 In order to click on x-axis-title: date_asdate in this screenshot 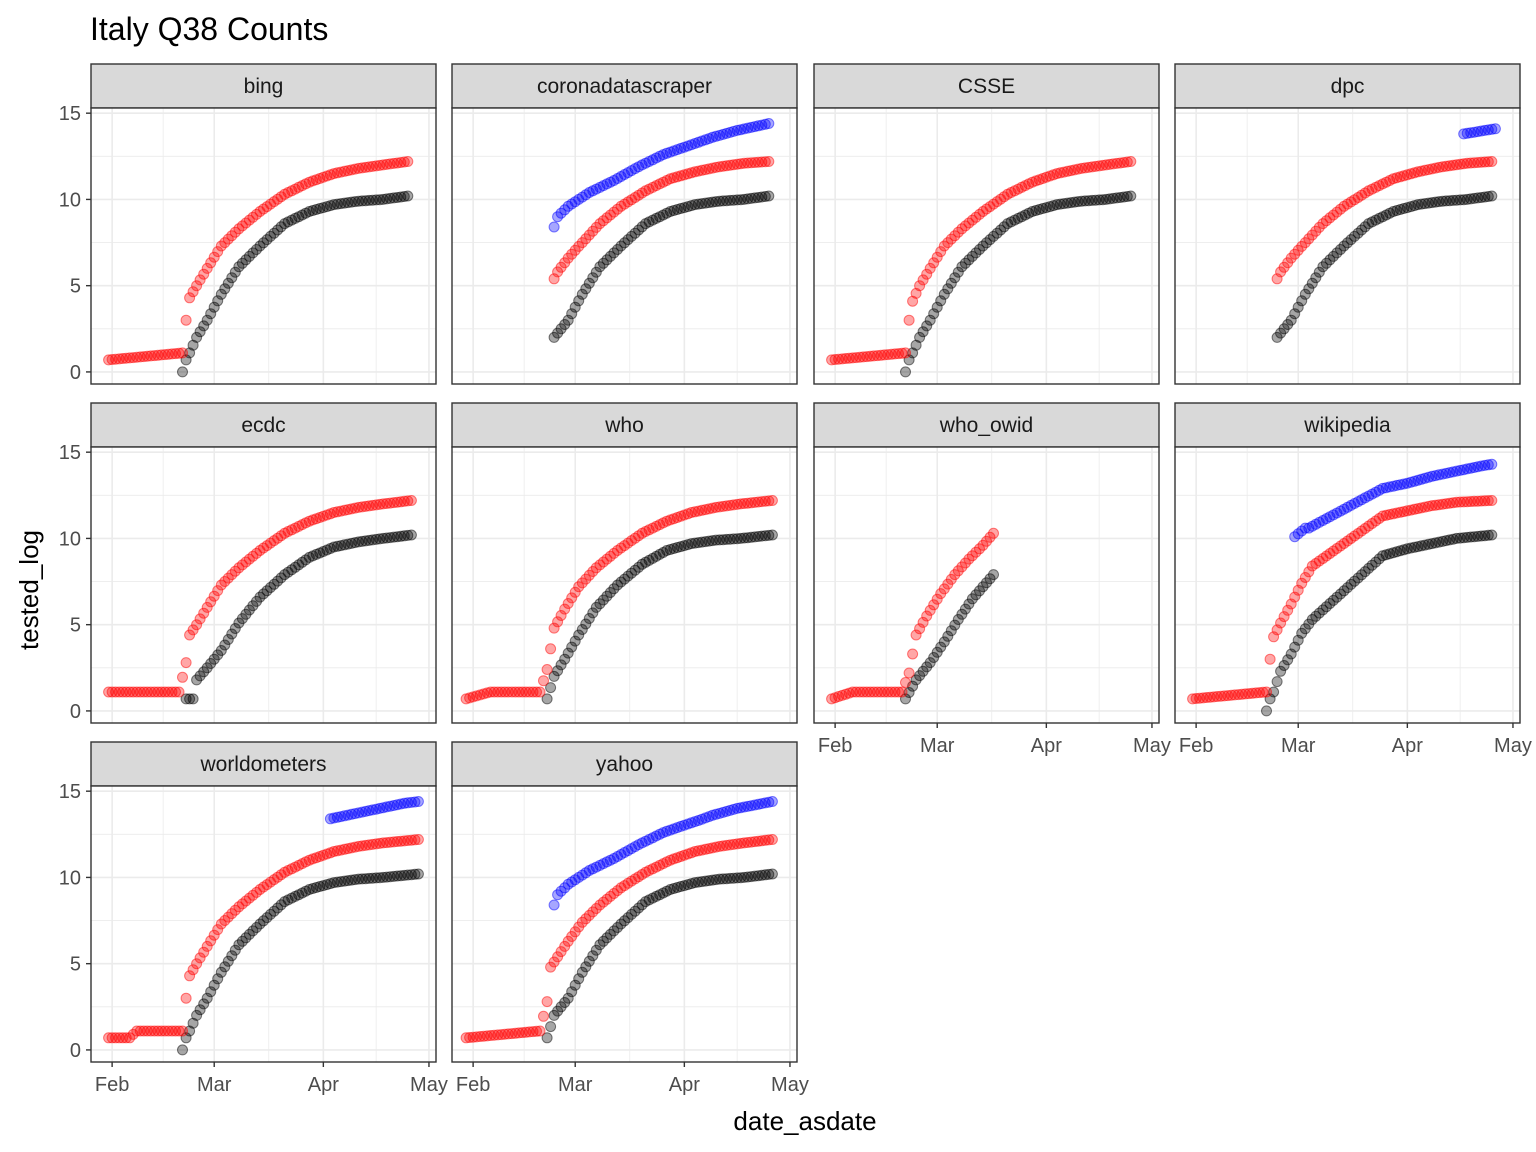, I will do `click(804, 1121)`.